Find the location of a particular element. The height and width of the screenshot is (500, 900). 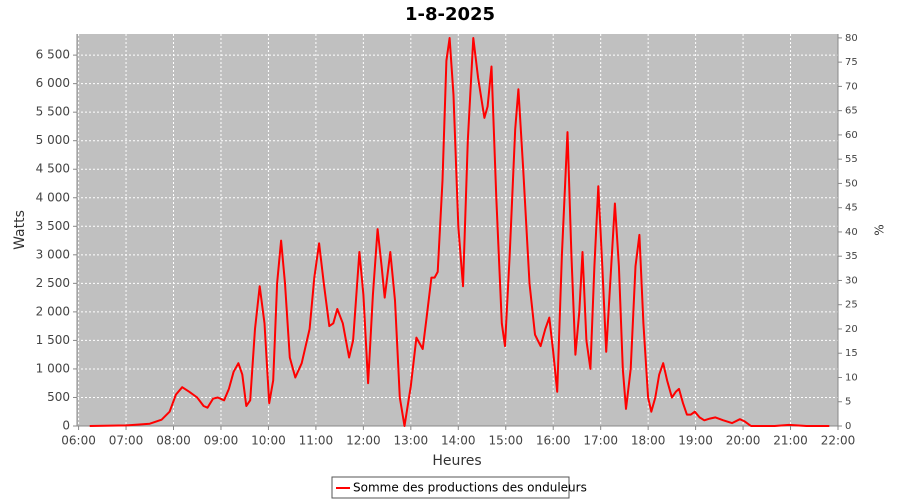

x-tick-label: 15:00 is located at coordinates (505, 441).